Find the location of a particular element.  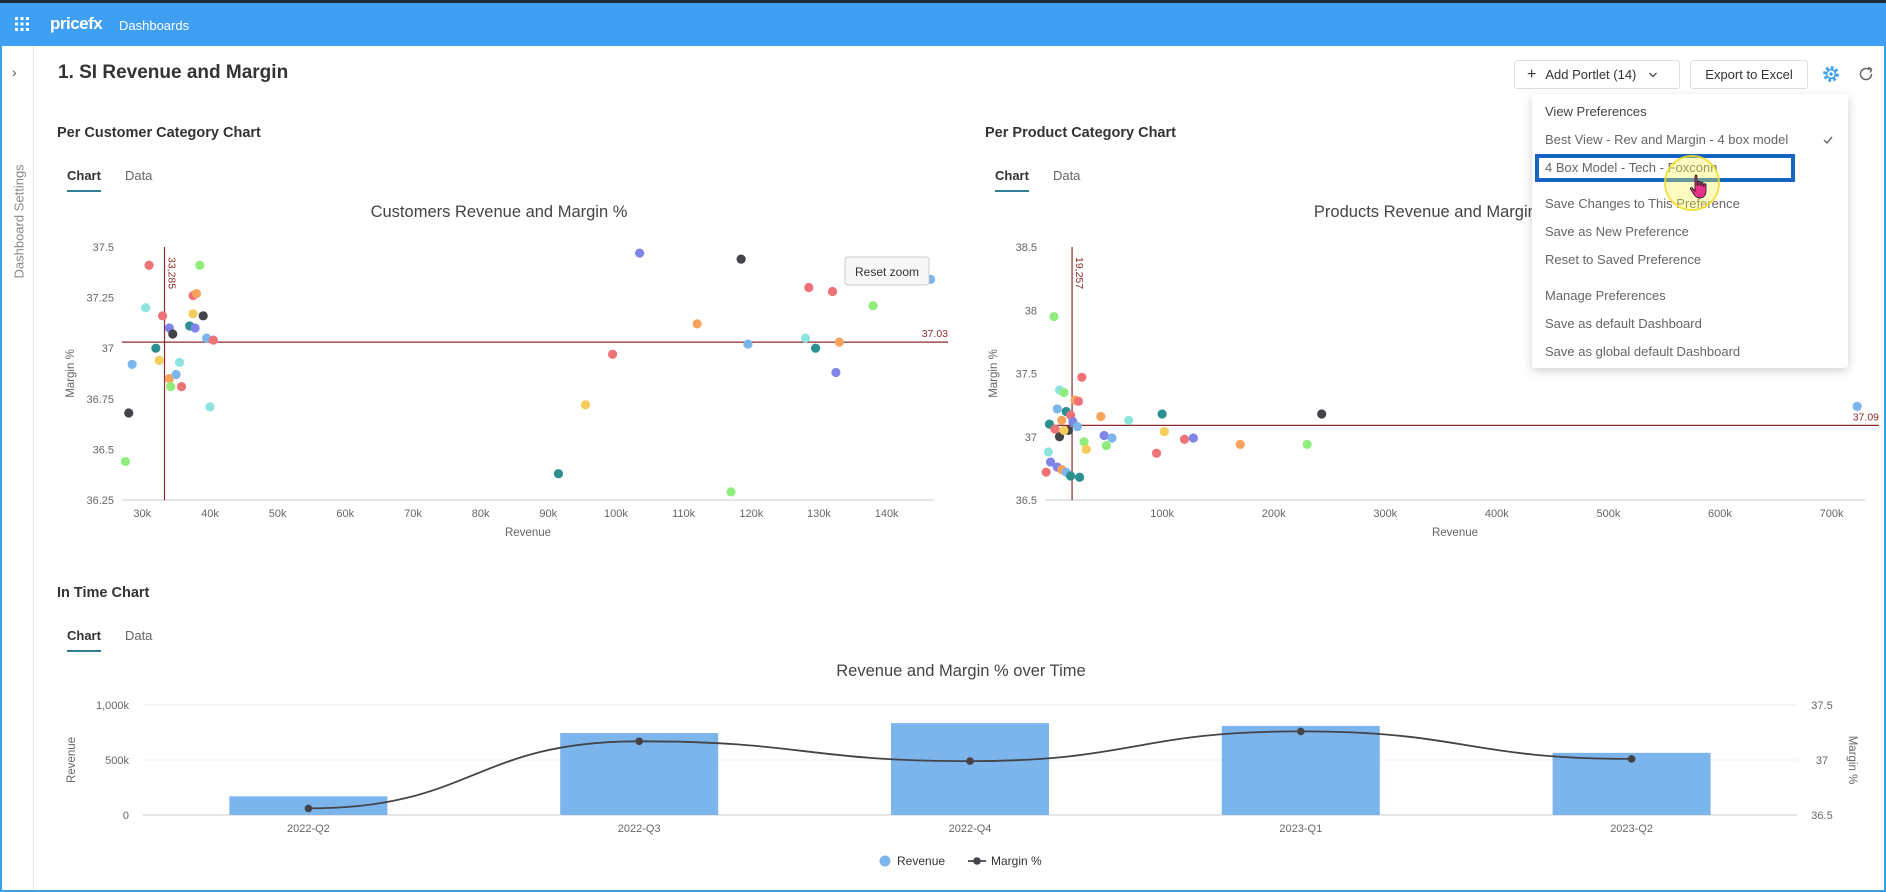

horizontal-reference-label: 37.09 is located at coordinates (1866, 417).